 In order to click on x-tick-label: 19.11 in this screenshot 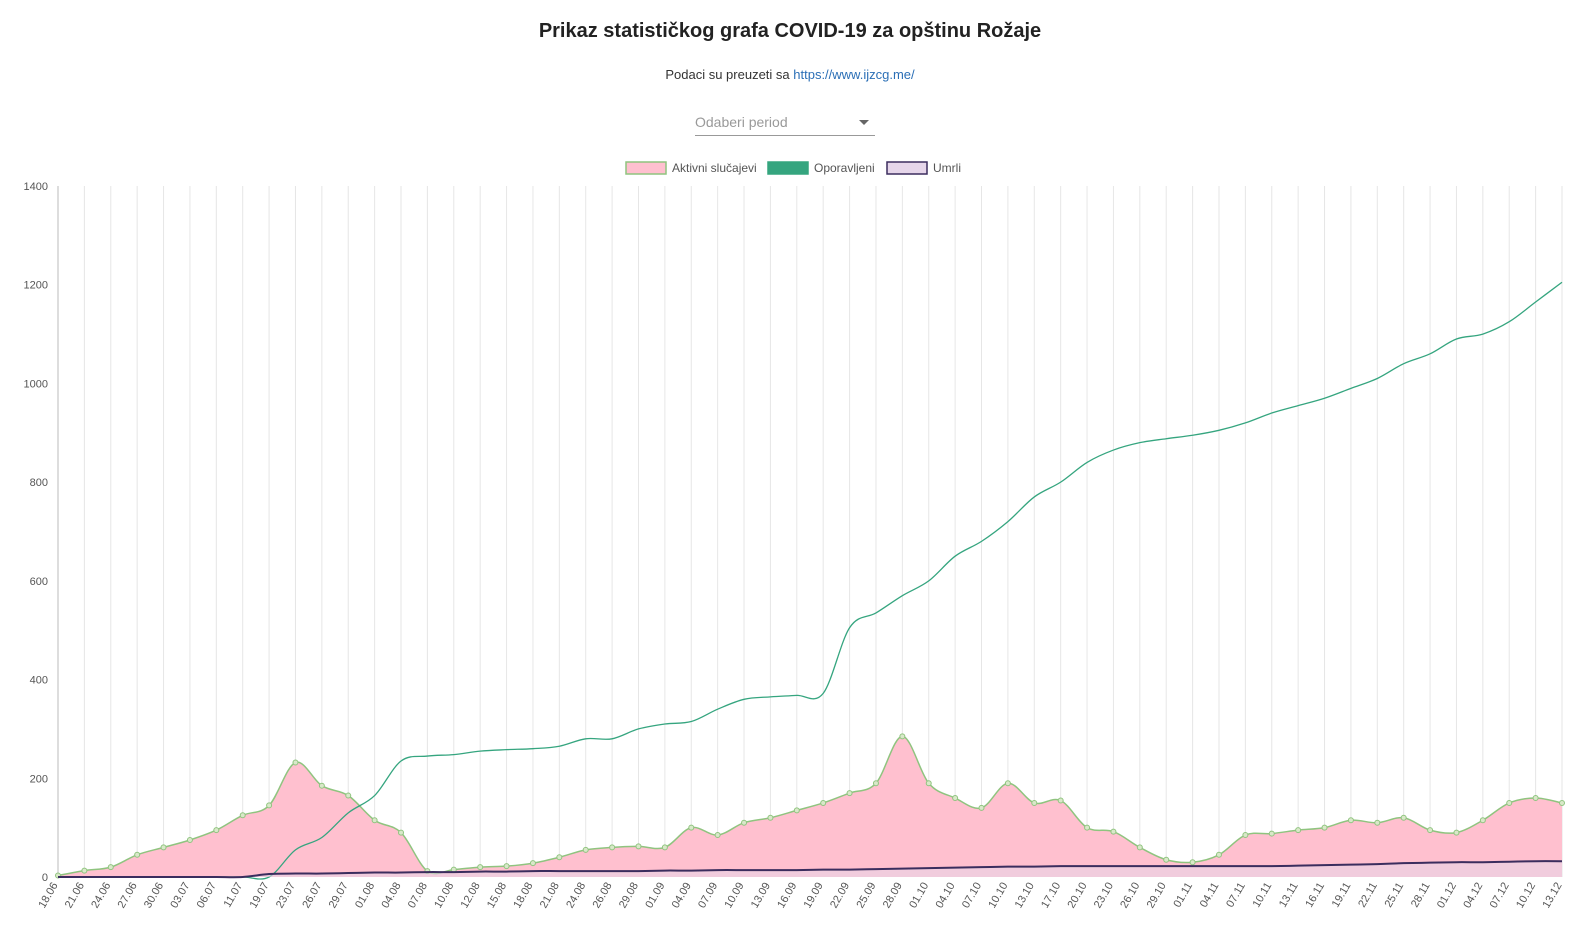, I will do `click(1342, 895)`.